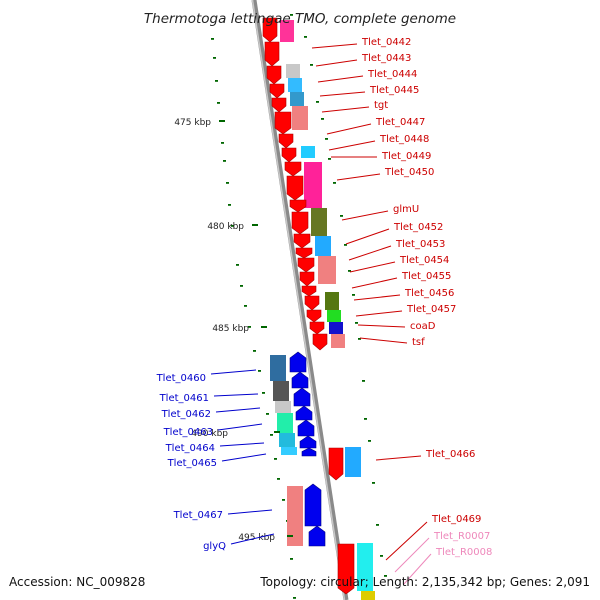 This screenshot has width=600, height=600. What do you see at coordinates (184, 398) in the screenshot?
I see `gene-label: Tlet_0461` at bounding box center [184, 398].